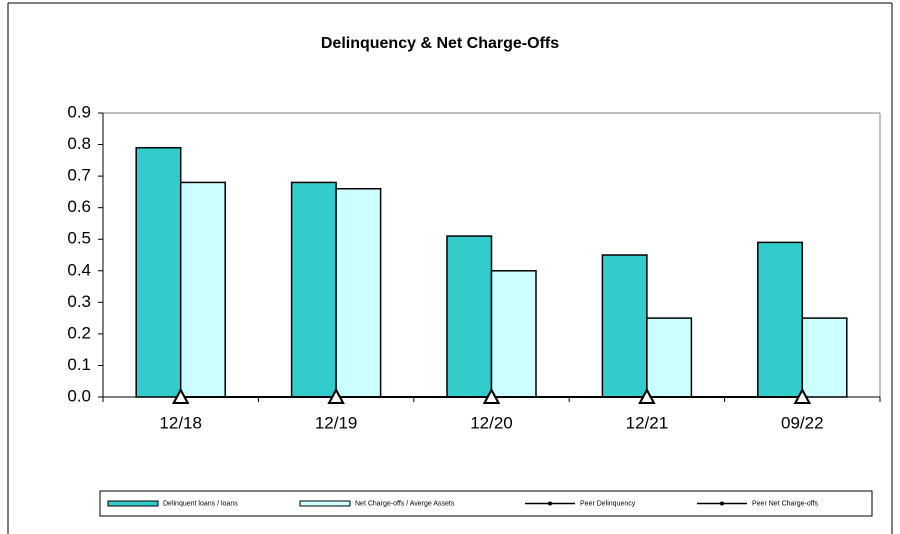 This screenshot has height=534, width=900. Describe the element at coordinates (608, 503) in the screenshot. I see `legend-label: Peer Delinquency` at that location.